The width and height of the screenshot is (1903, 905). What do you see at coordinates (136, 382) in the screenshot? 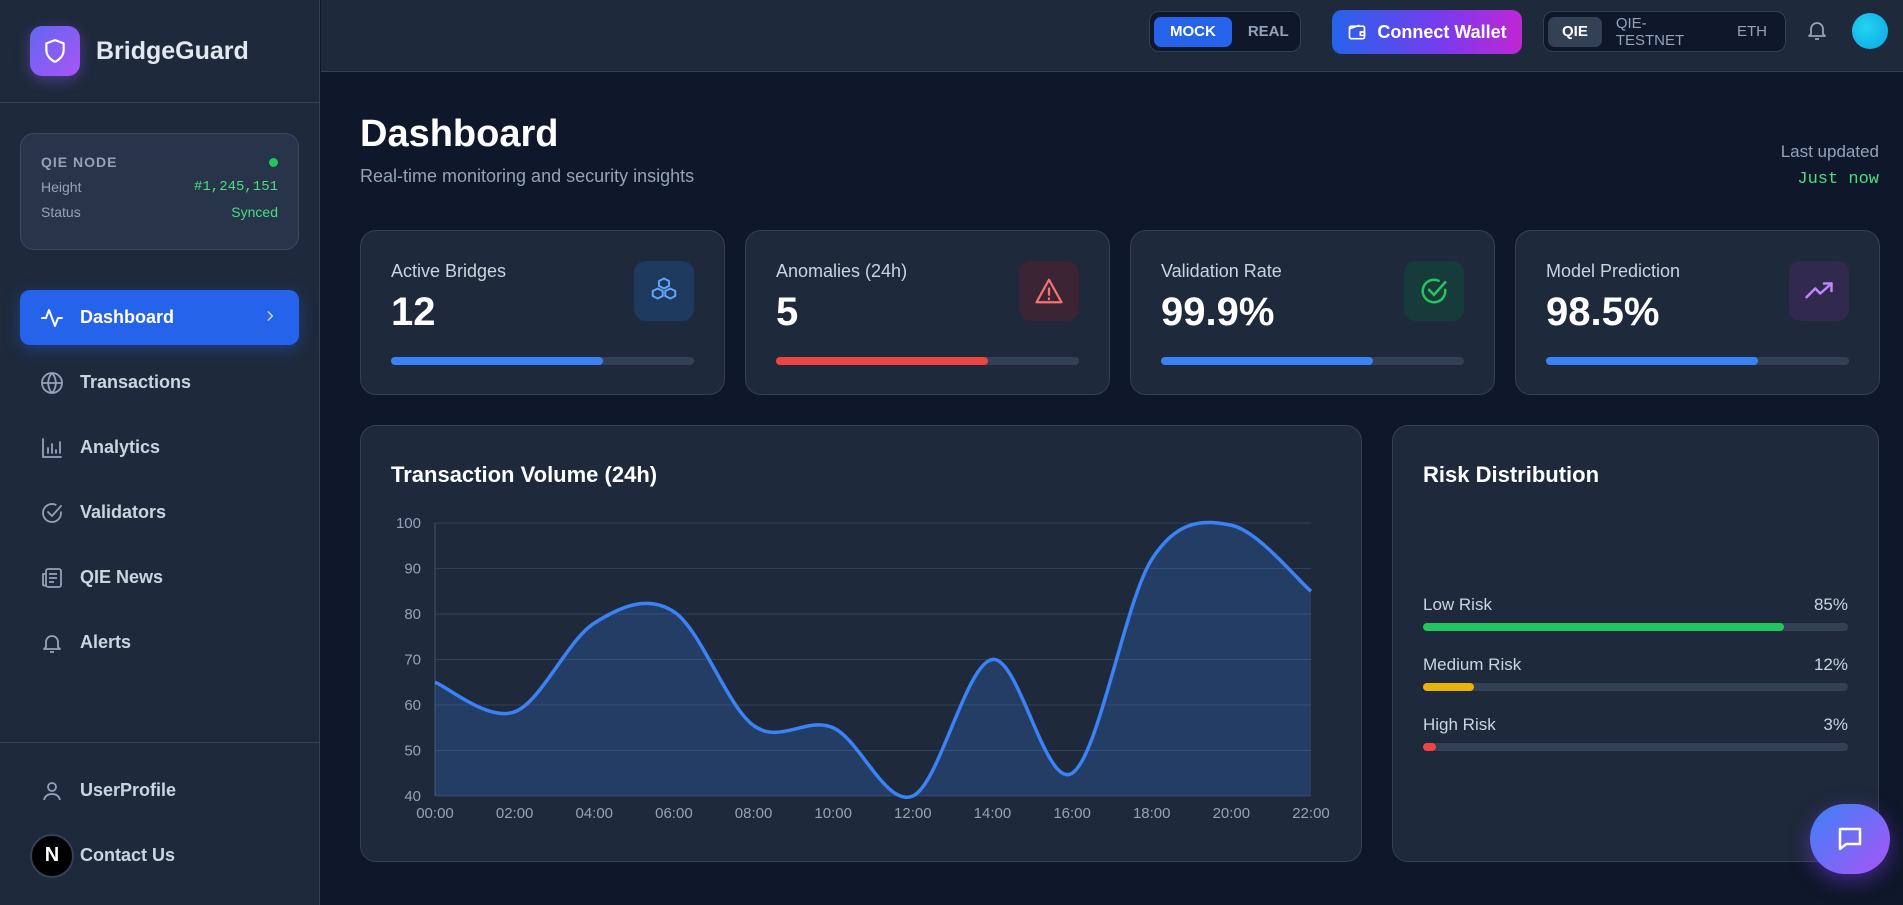
I see `nav-item-label: Transactions` at bounding box center [136, 382].